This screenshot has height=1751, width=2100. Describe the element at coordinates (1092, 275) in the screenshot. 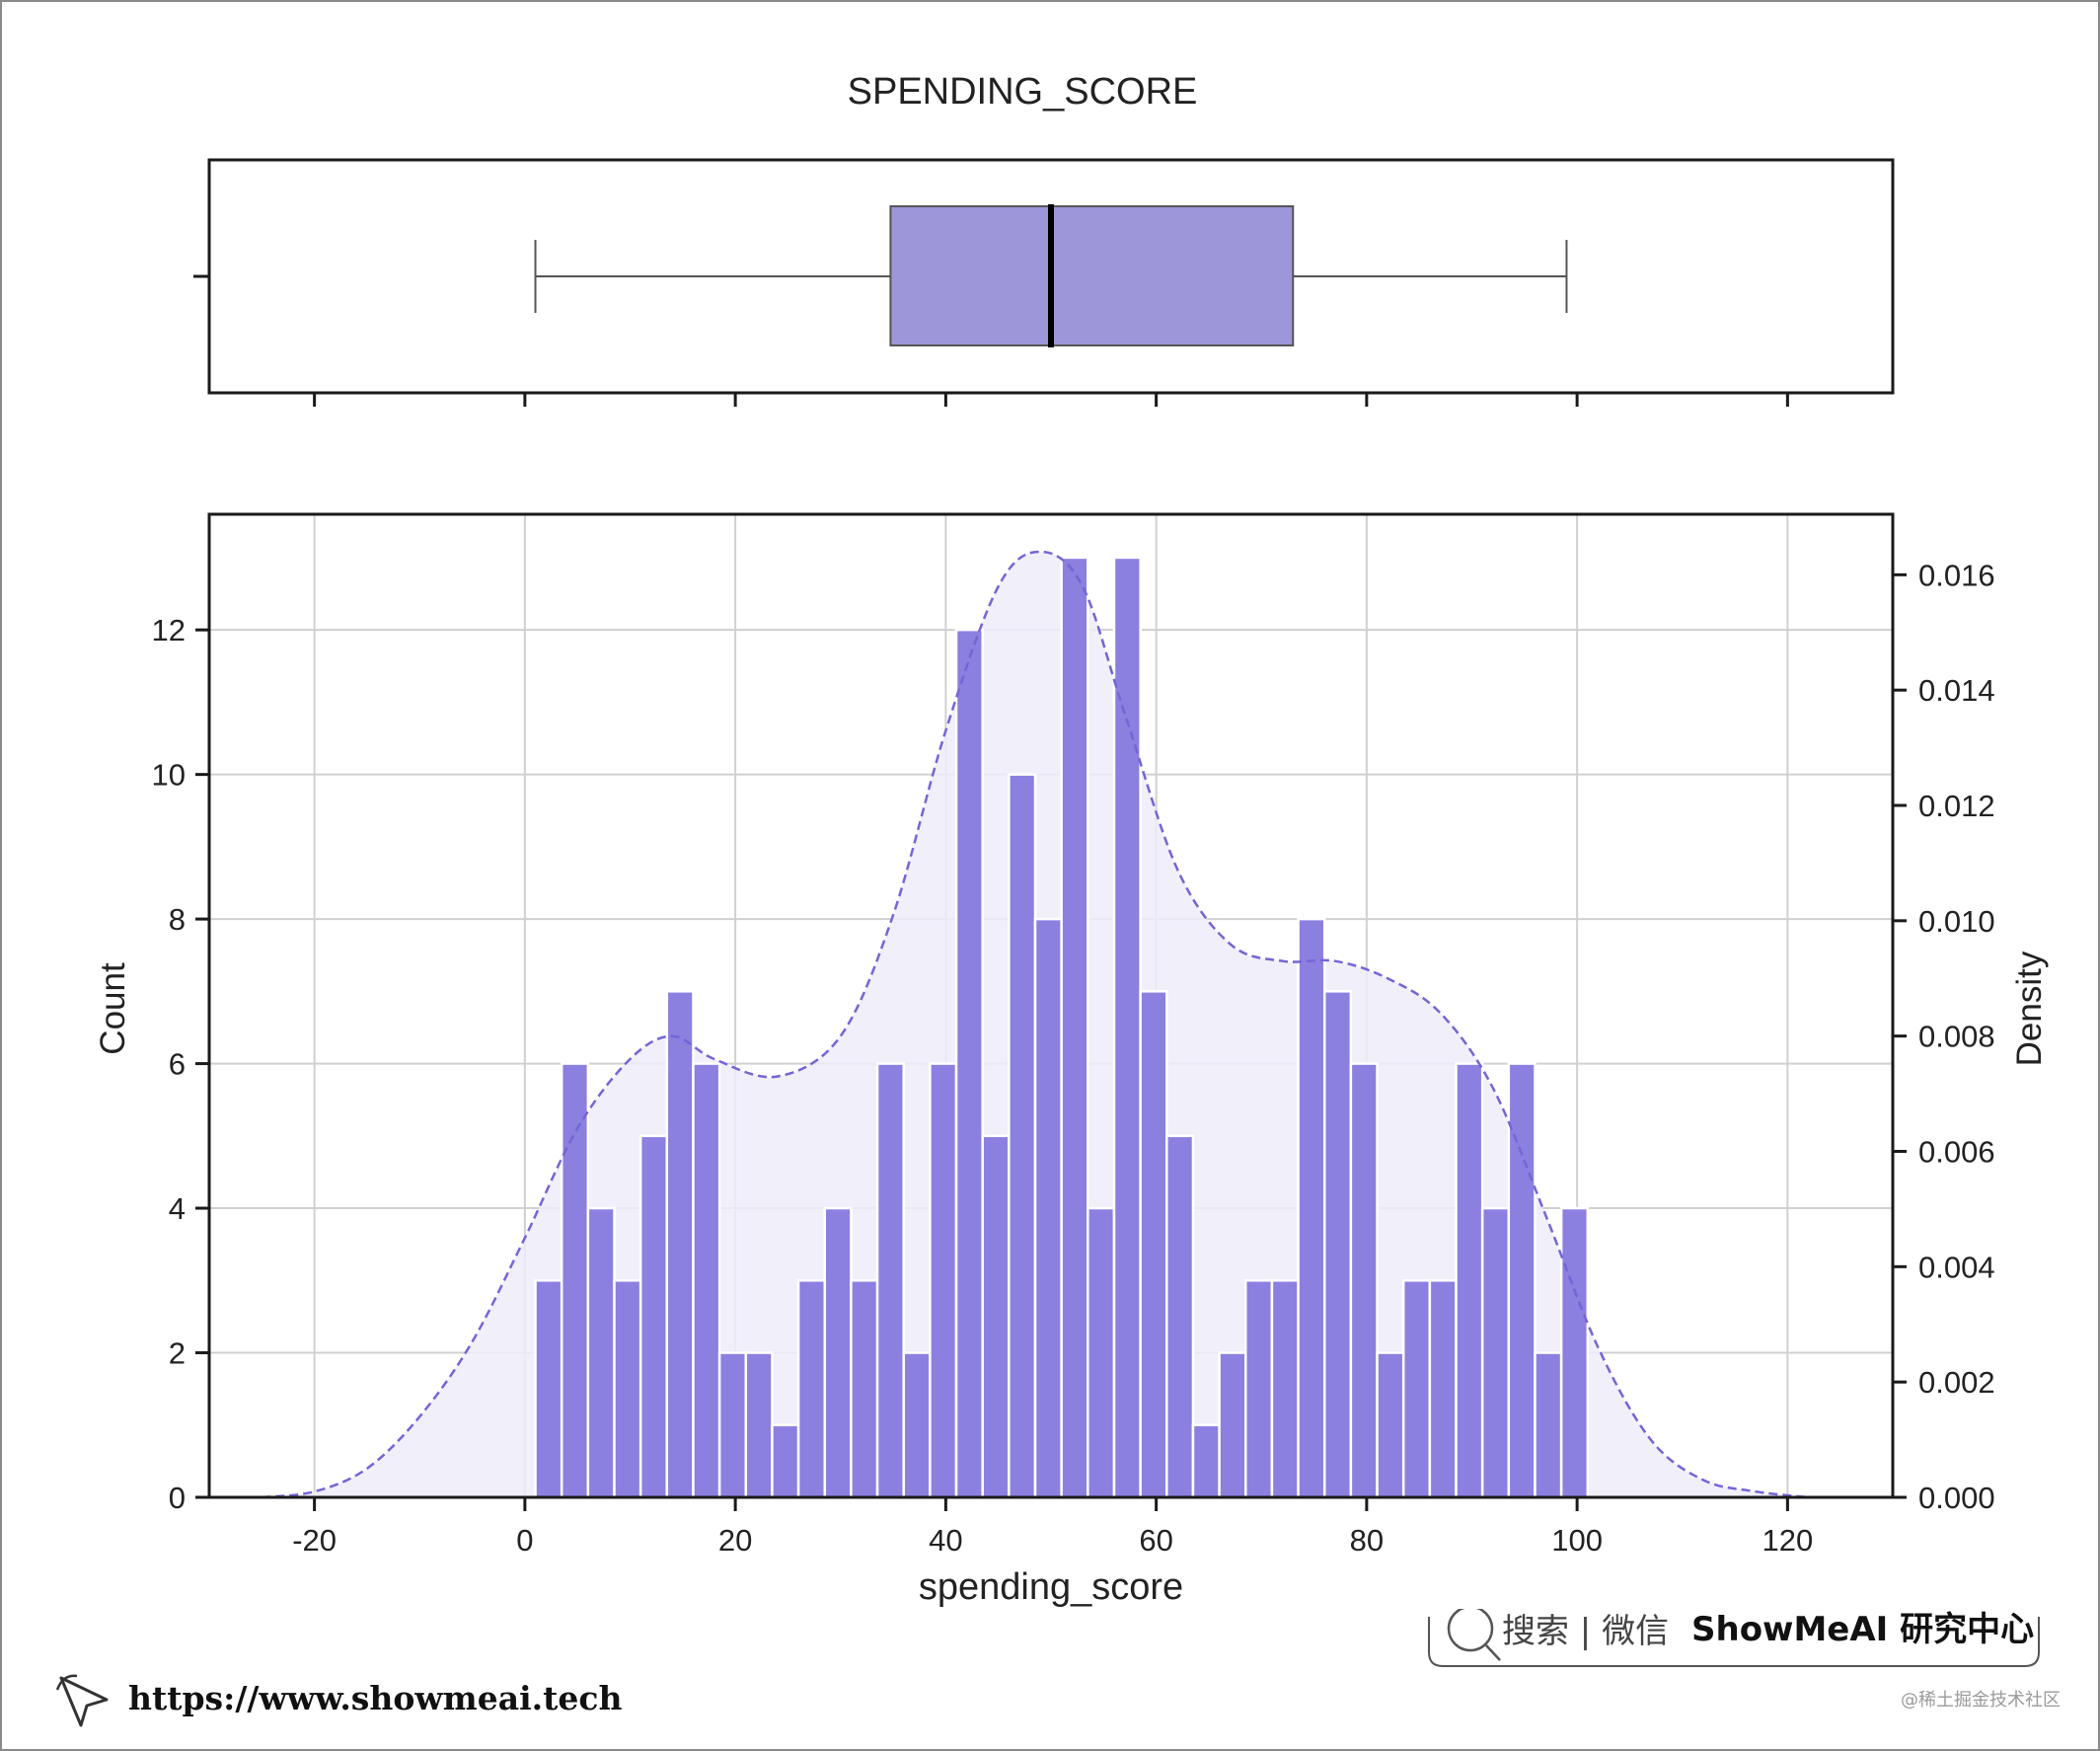

I see `boxplot-box` at that location.